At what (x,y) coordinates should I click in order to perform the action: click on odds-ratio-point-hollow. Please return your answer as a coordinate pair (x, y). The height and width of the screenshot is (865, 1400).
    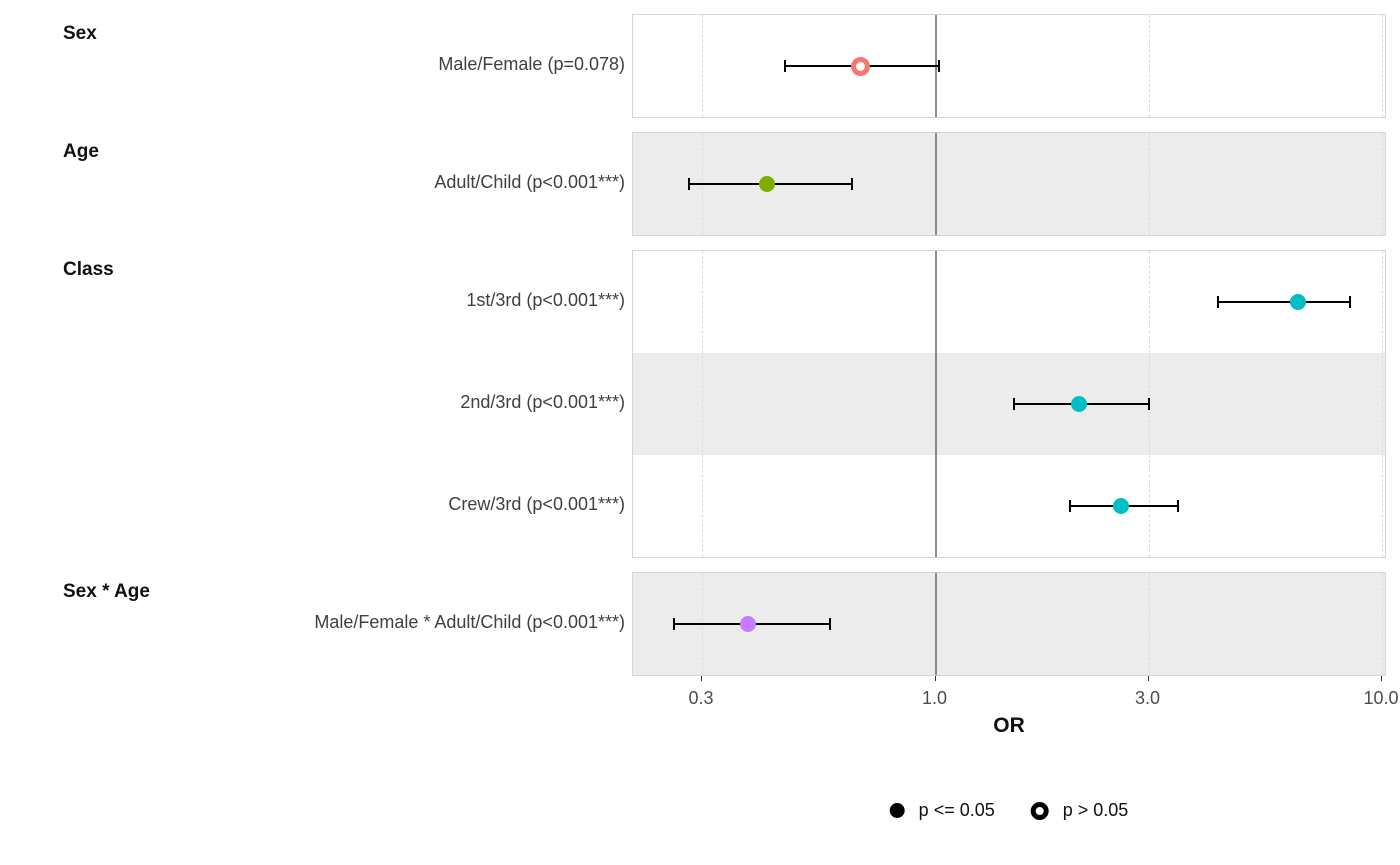
    Looking at the image, I should click on (861, 66).